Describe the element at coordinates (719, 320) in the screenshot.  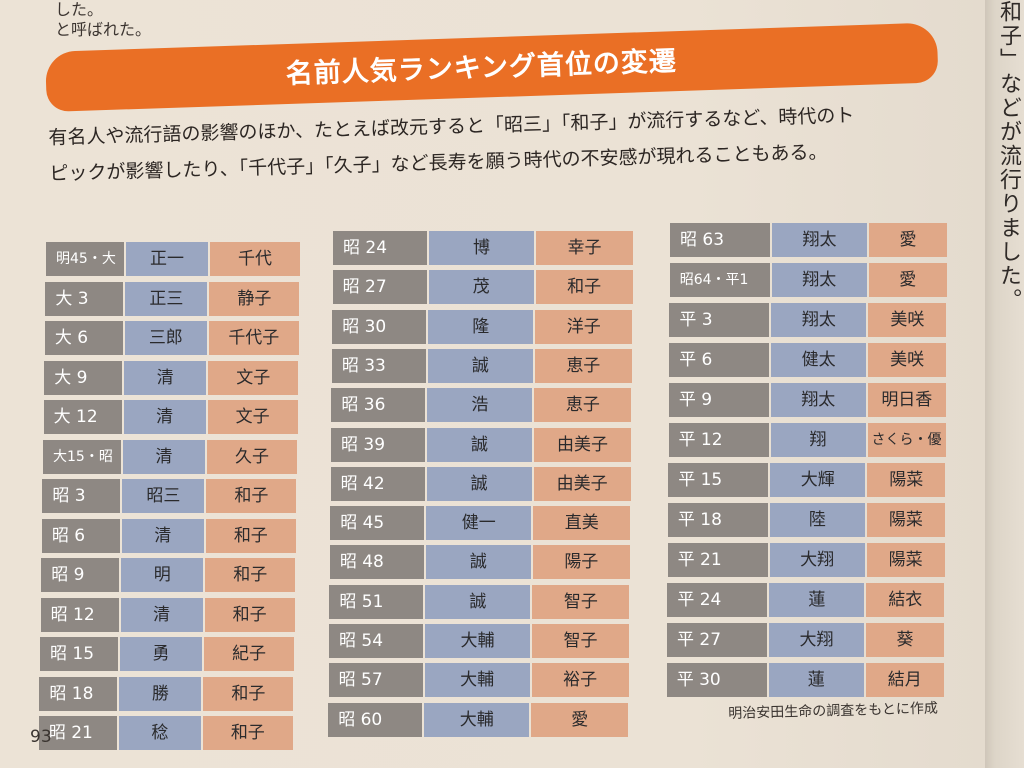
I see `era-cell: 平 3` at that location.